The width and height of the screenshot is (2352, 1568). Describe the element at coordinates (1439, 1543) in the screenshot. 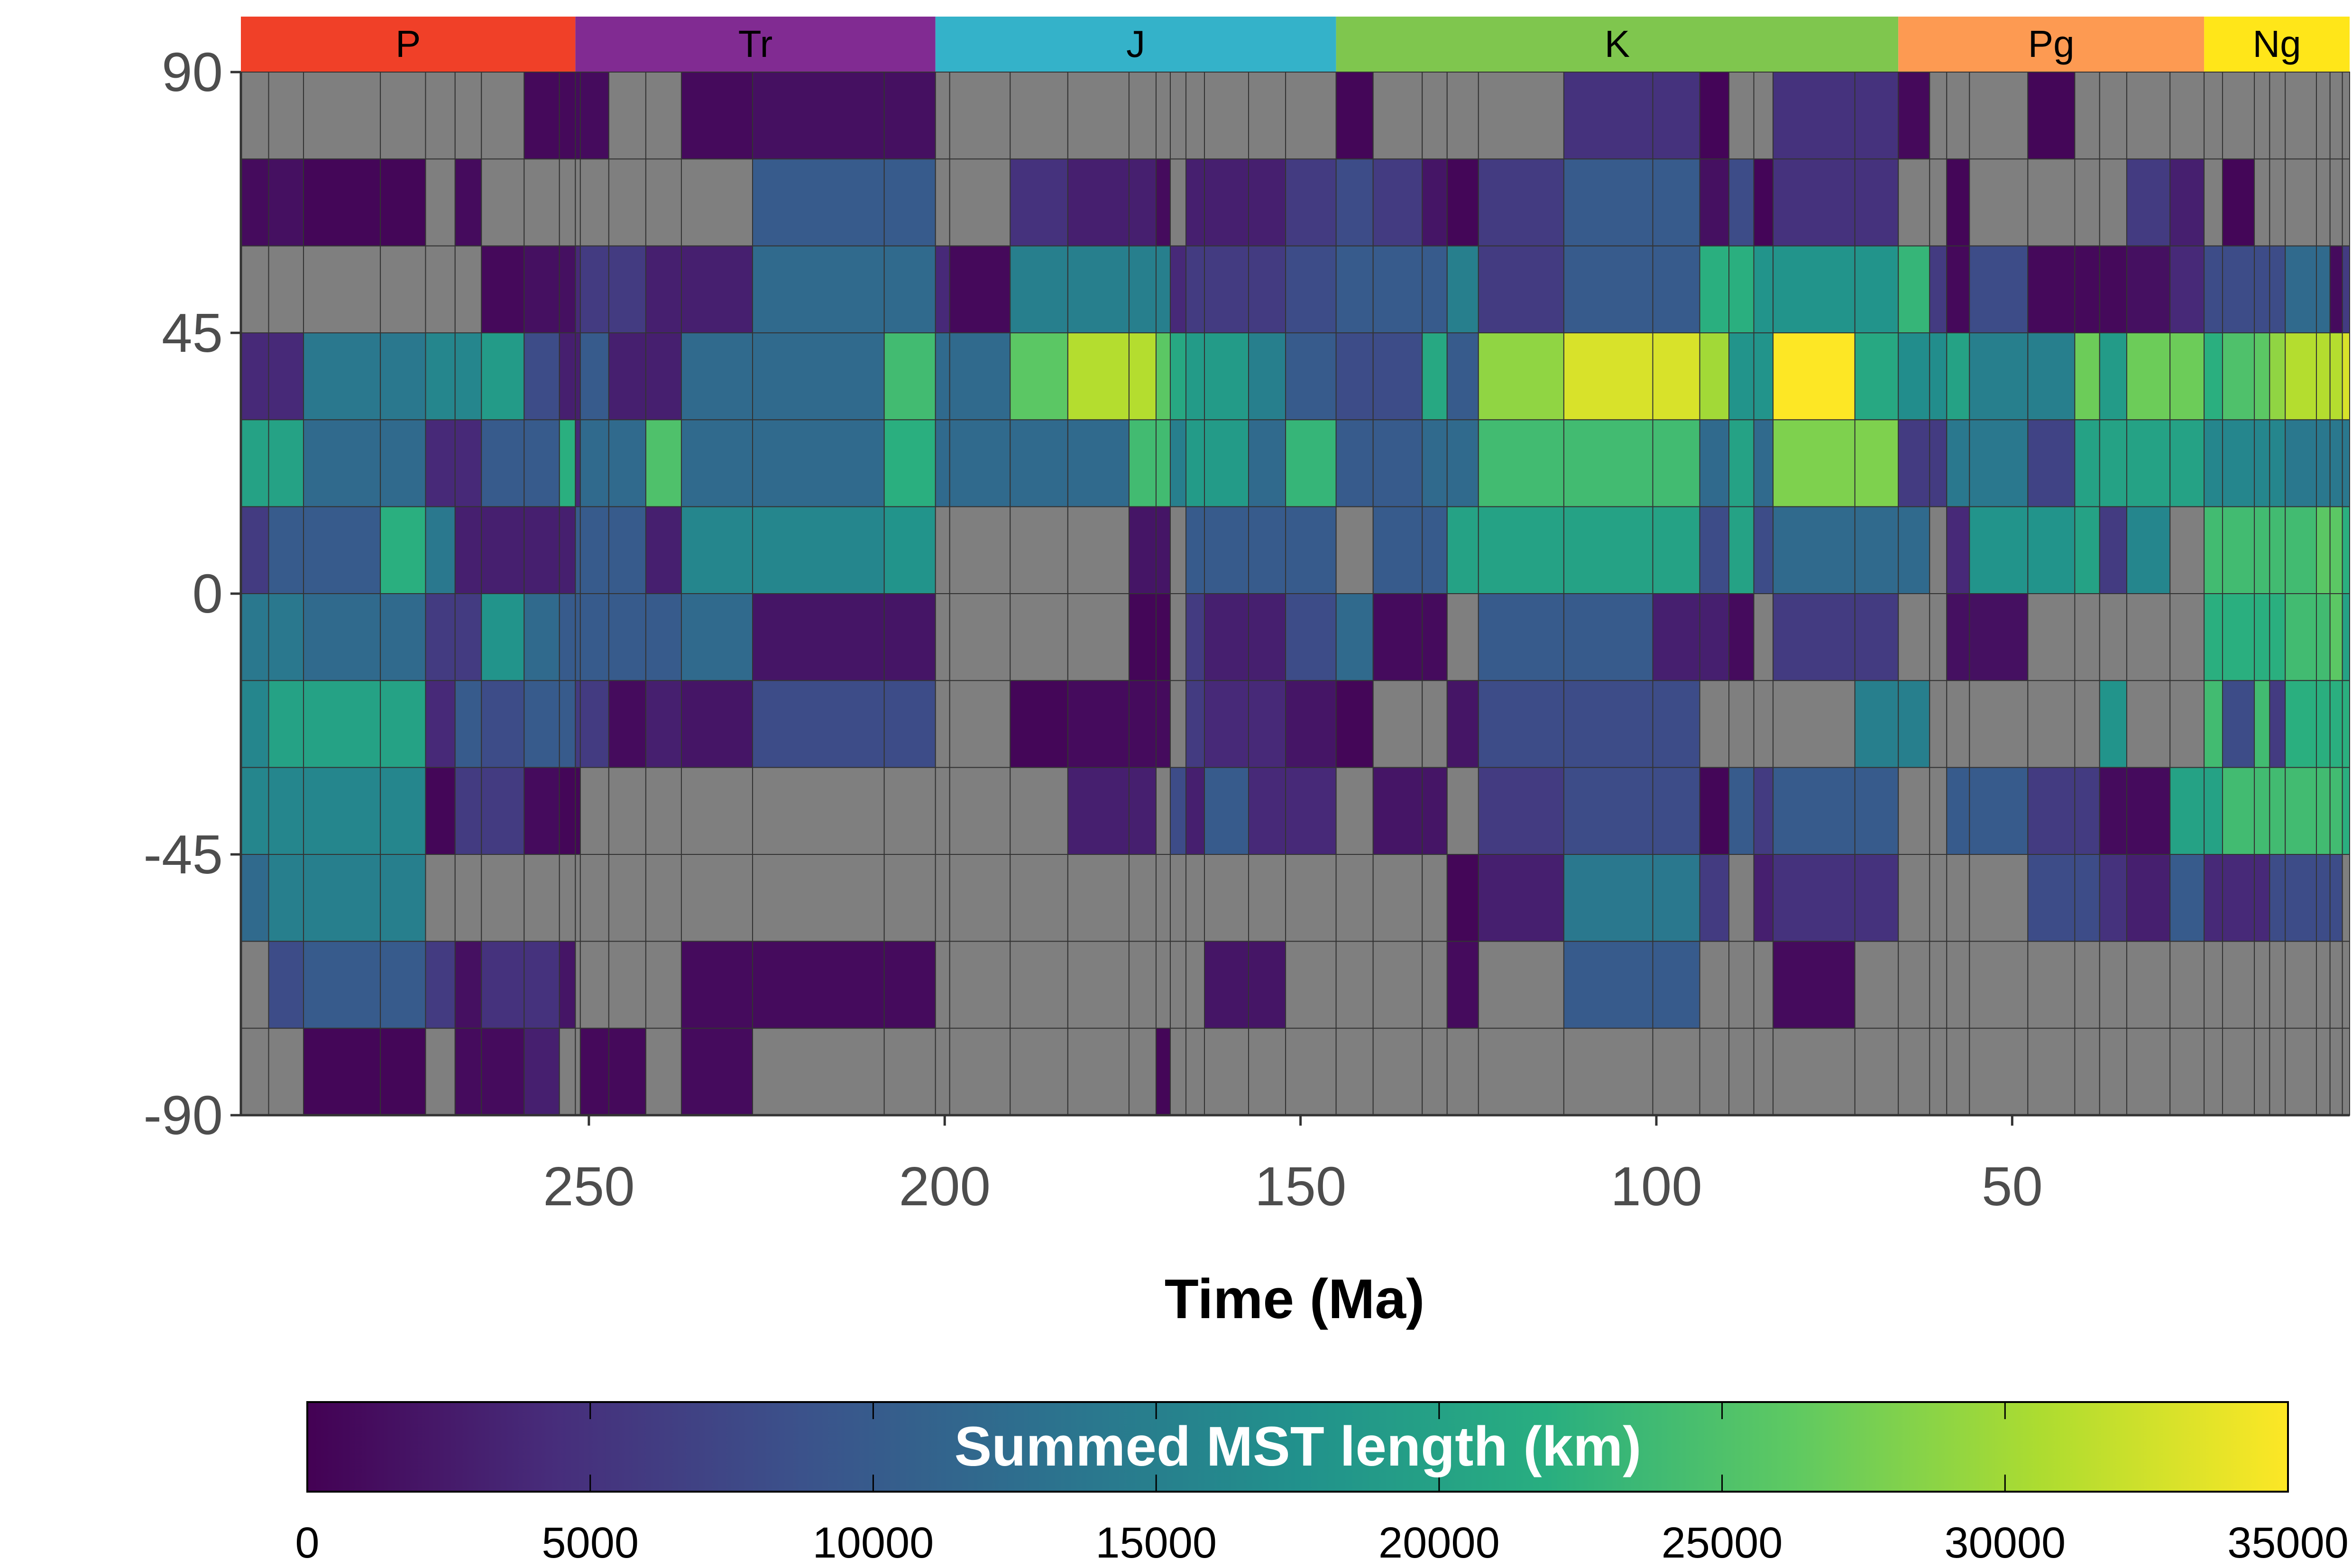

I see `colorbar-tick-label: 20000` at that location.